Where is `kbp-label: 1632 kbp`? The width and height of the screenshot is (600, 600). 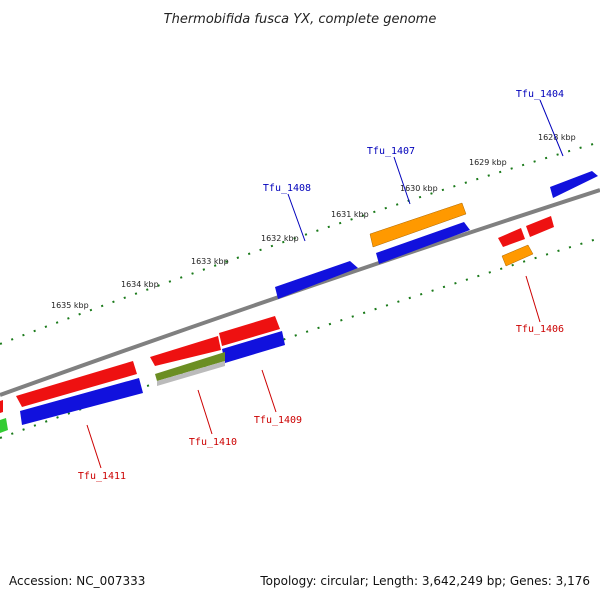
kbp-label: 1632 kbp is located at coordinates (280, 238).